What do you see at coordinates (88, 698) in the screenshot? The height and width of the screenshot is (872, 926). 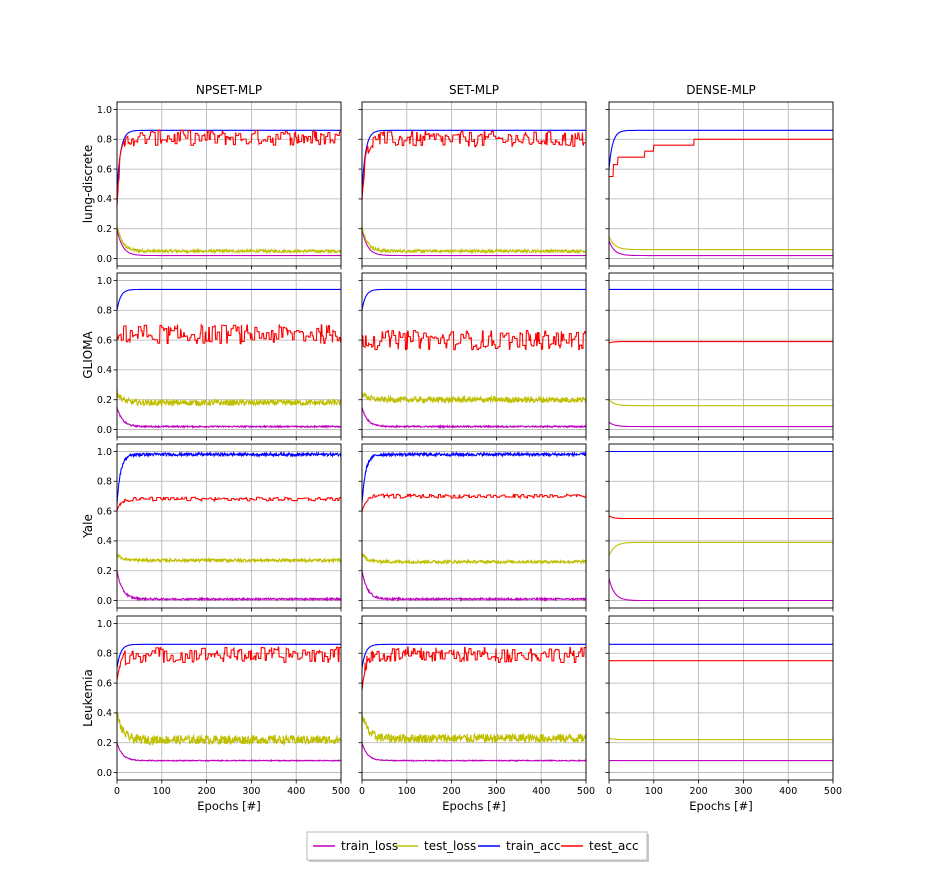 I see `row-label-3: Leukemia` at bounding box center [88, 698].